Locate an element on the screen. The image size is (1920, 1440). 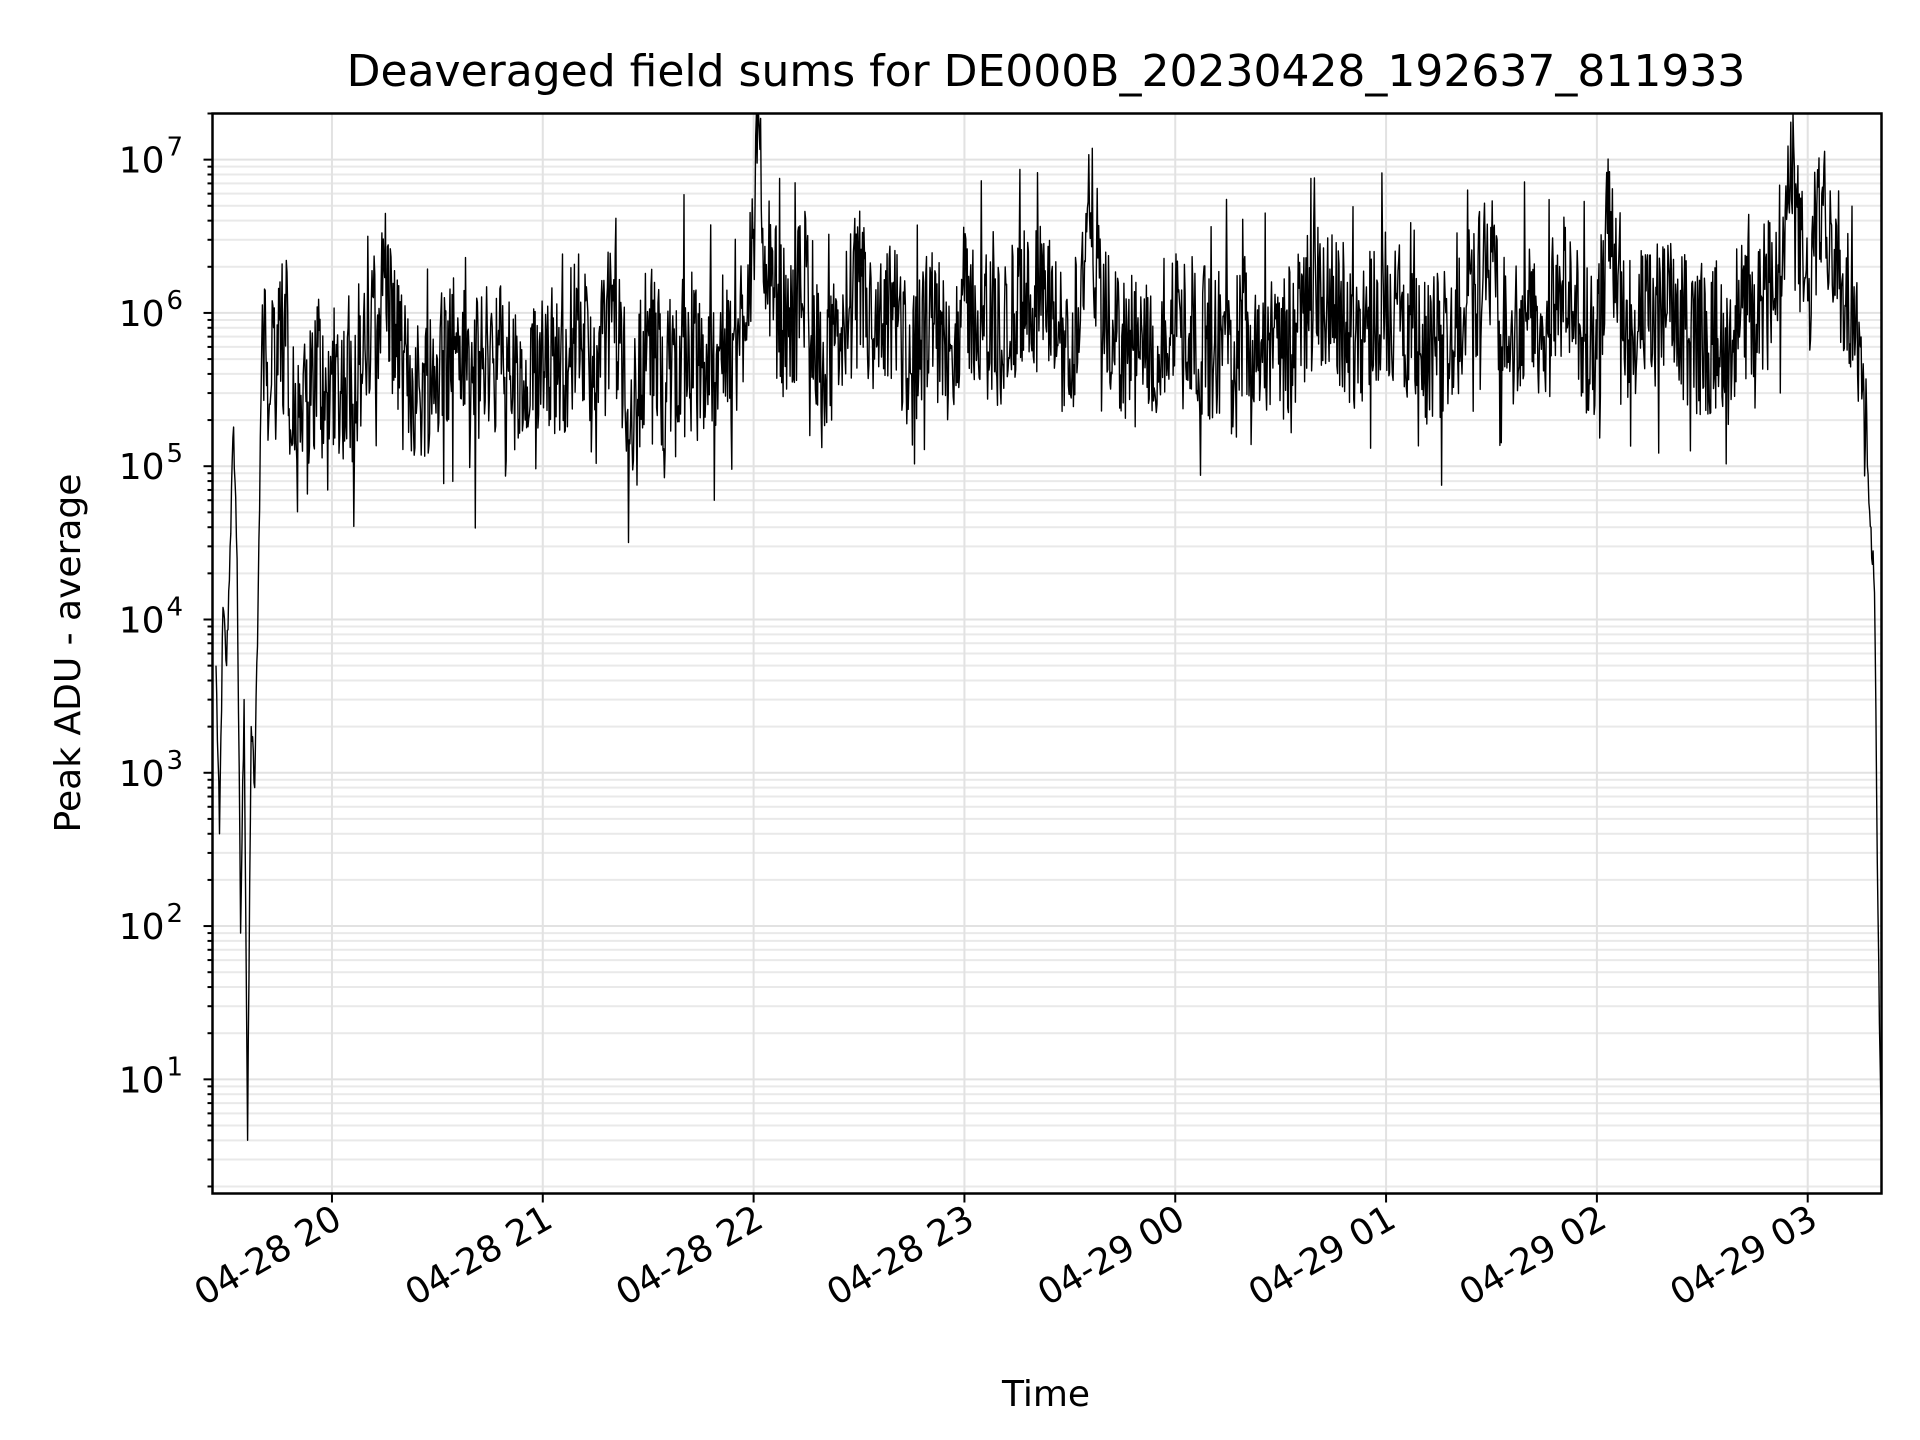
x-tick-label: 04-28 22 is located at coordinates (689, 1256).